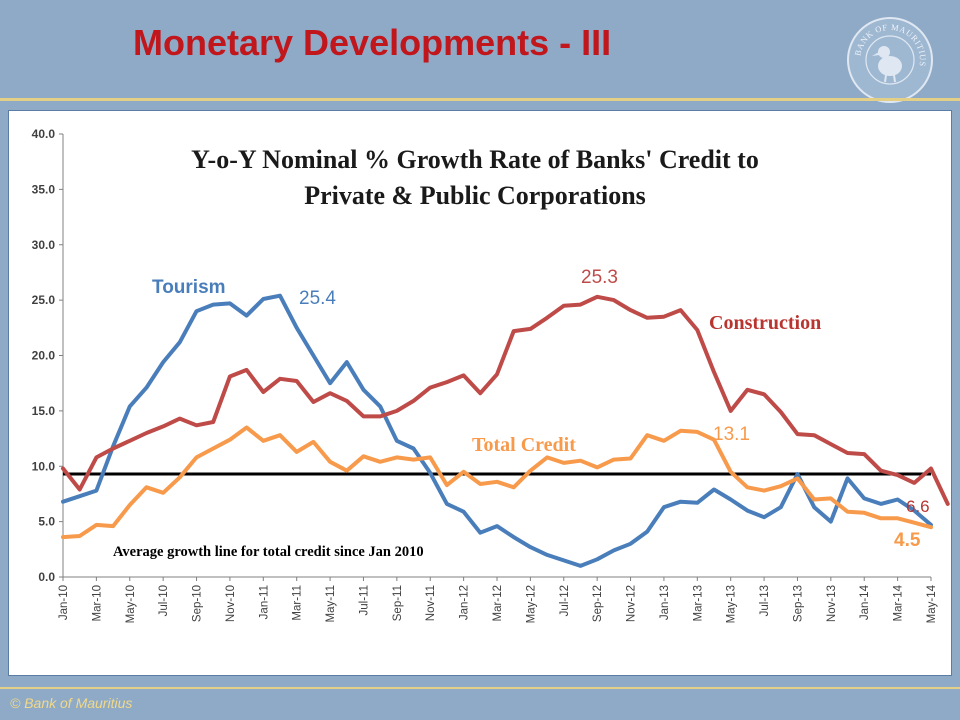 The width and height of the screenshot is (960, 720). I want to click on x-tick-label: May-12, so click(531, 604).